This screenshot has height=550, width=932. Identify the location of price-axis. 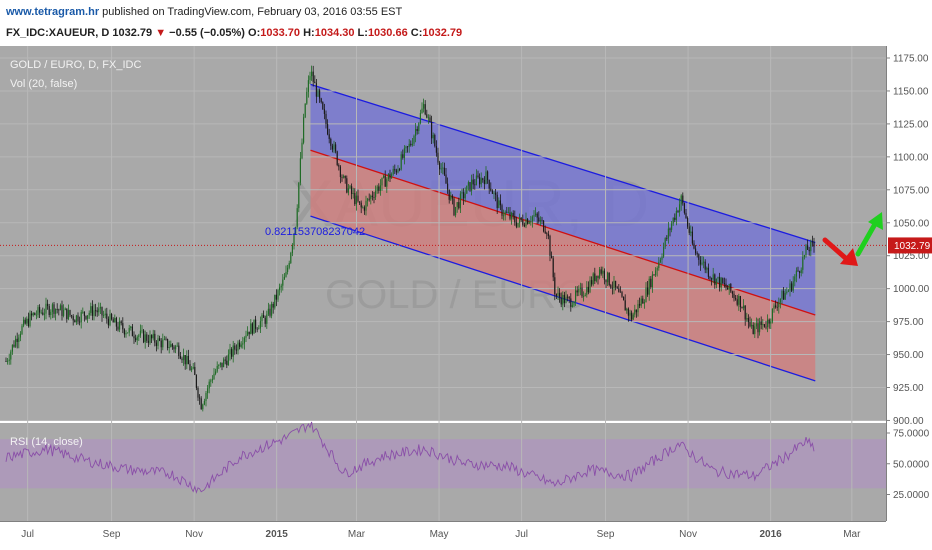
(909, 298).